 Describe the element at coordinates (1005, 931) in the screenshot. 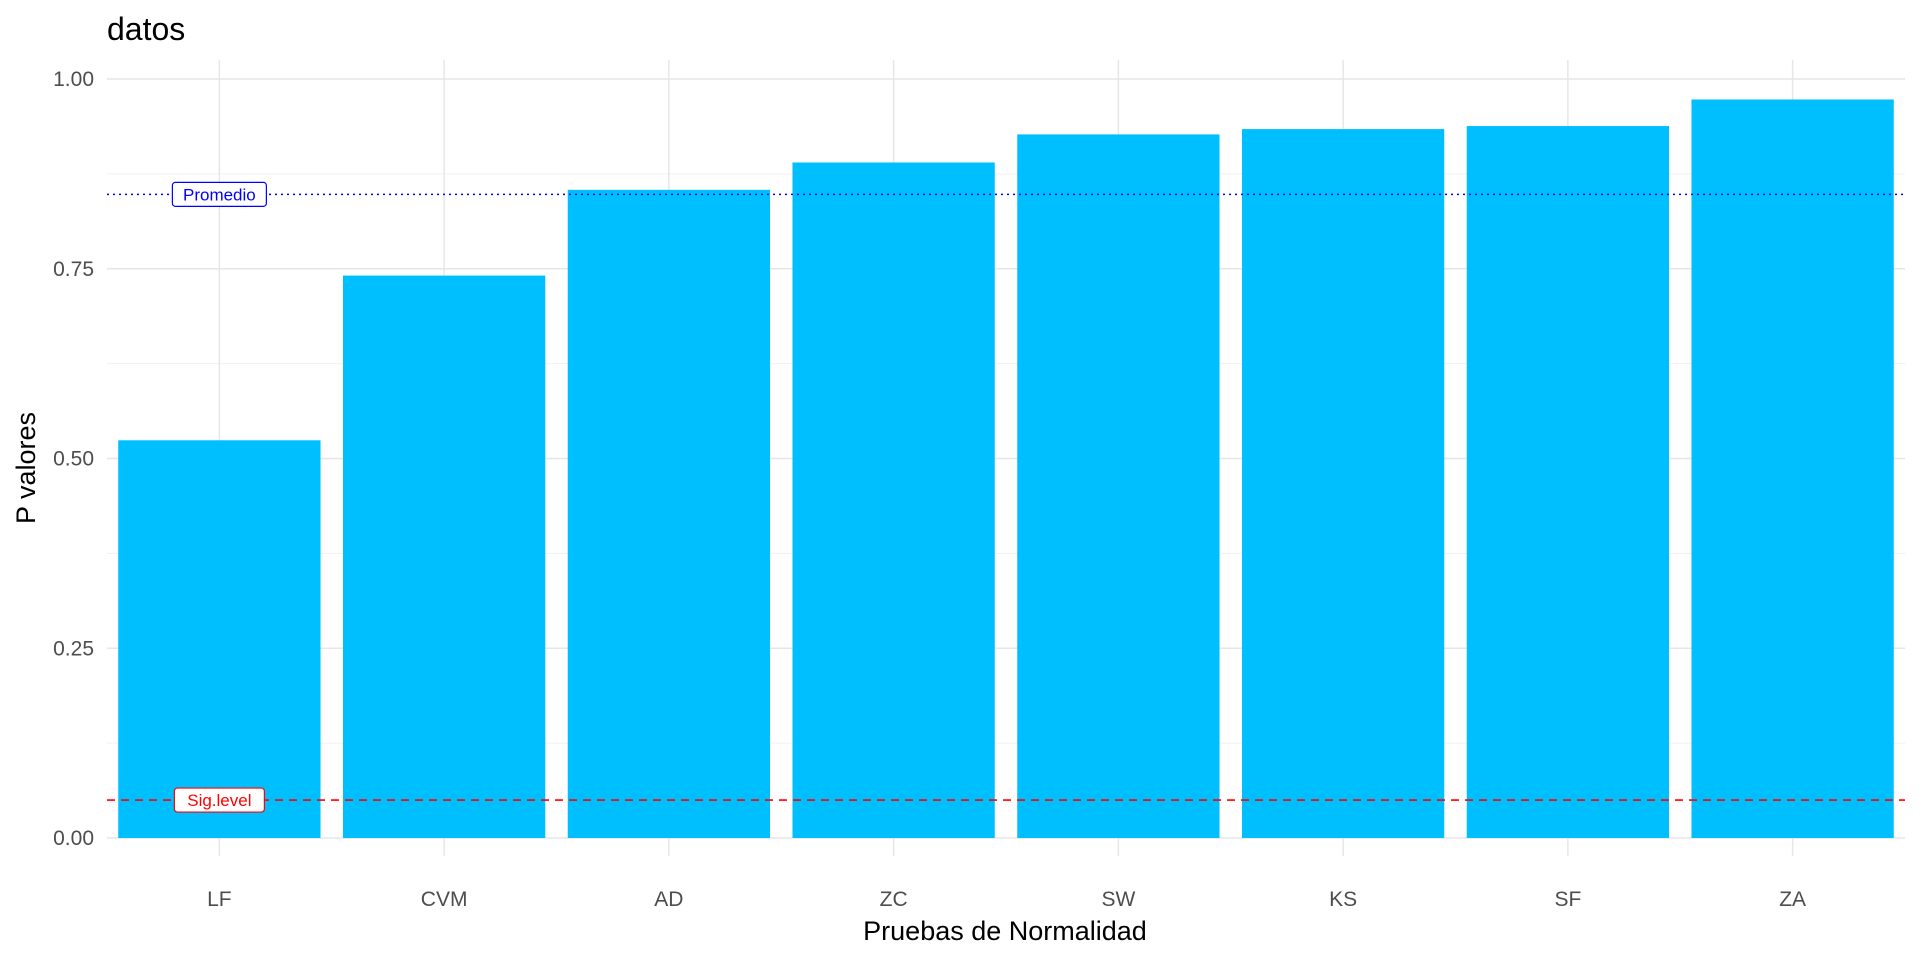

I see `x-axis-label: Pruebas de Normalidad` at that location.